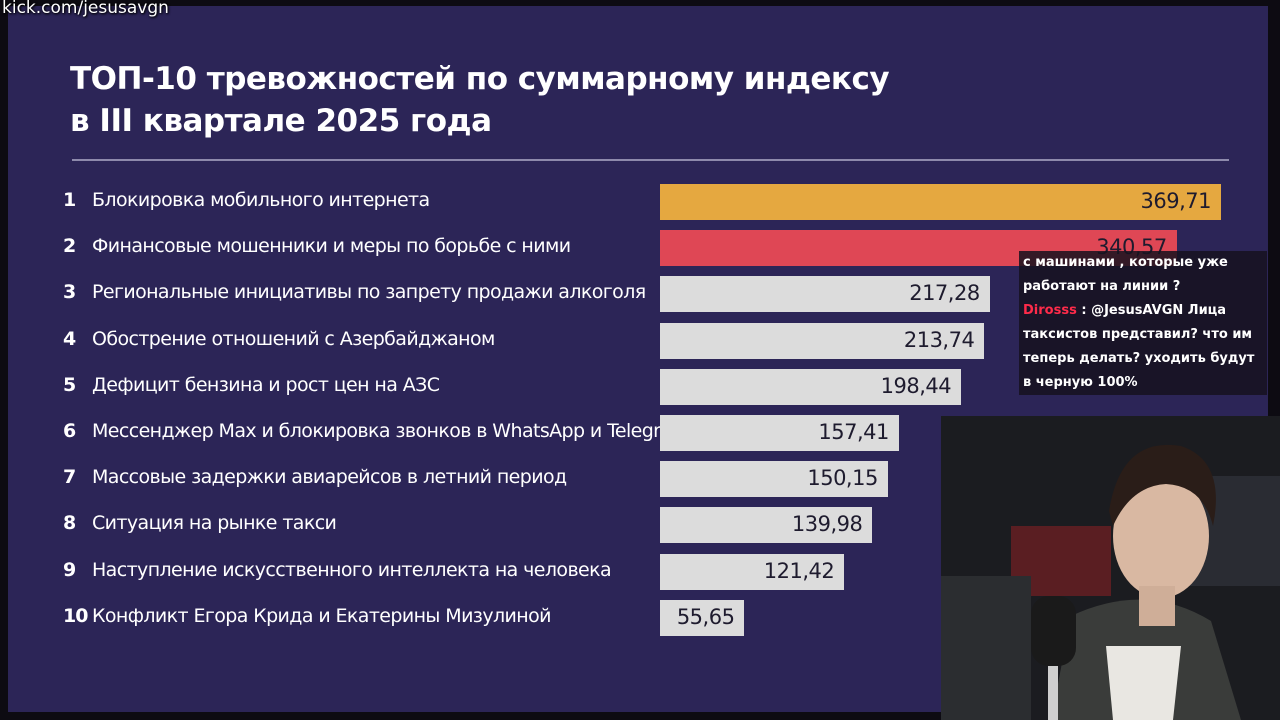  Describe the element at coordinates (69, 431) in the screenshot. I see `rank-number: 6` at that location.